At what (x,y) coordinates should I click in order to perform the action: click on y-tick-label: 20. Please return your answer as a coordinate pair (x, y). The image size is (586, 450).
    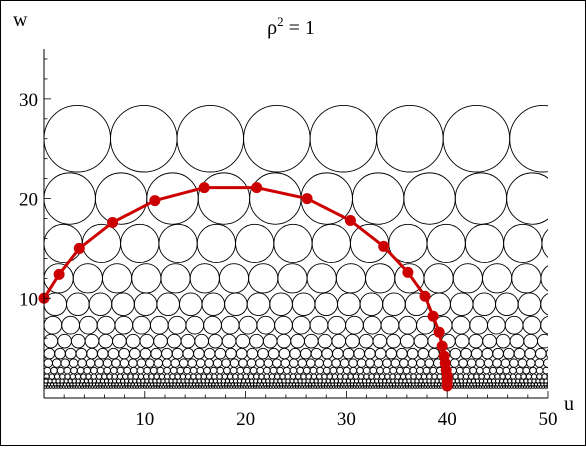
    Looking at the image, I should click on (28, 200).